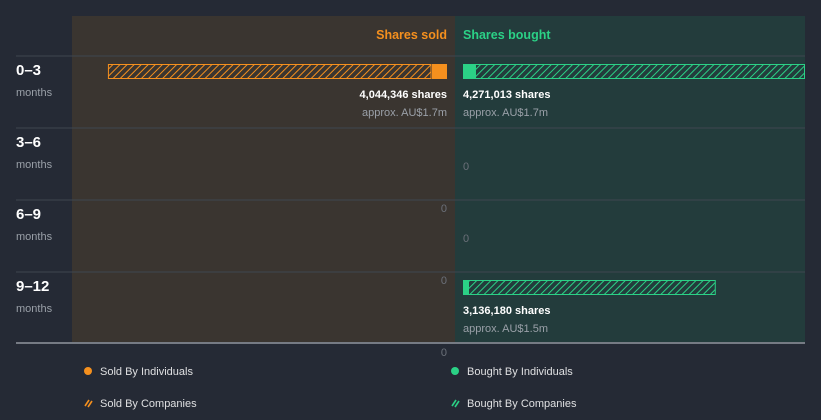 The height and width of the screenshot is (420, 821). Describe the element at coordinates (28, 142) in the screenshot. I see `period-label: 3–6` at that location.